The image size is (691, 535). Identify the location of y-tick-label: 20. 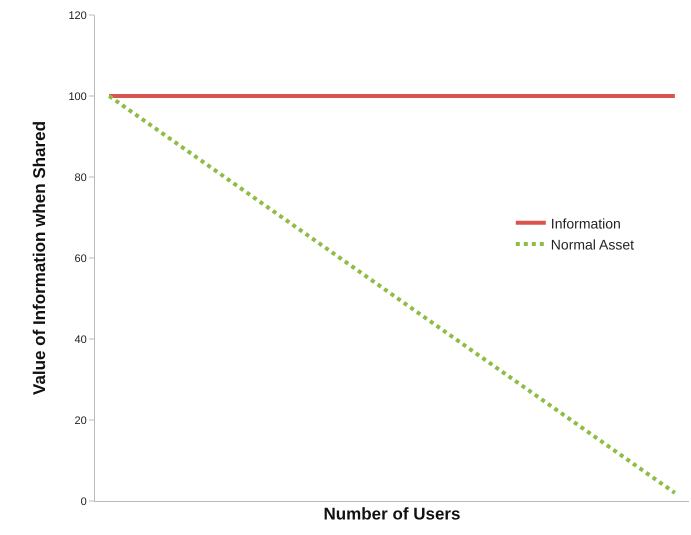
(80, 420).